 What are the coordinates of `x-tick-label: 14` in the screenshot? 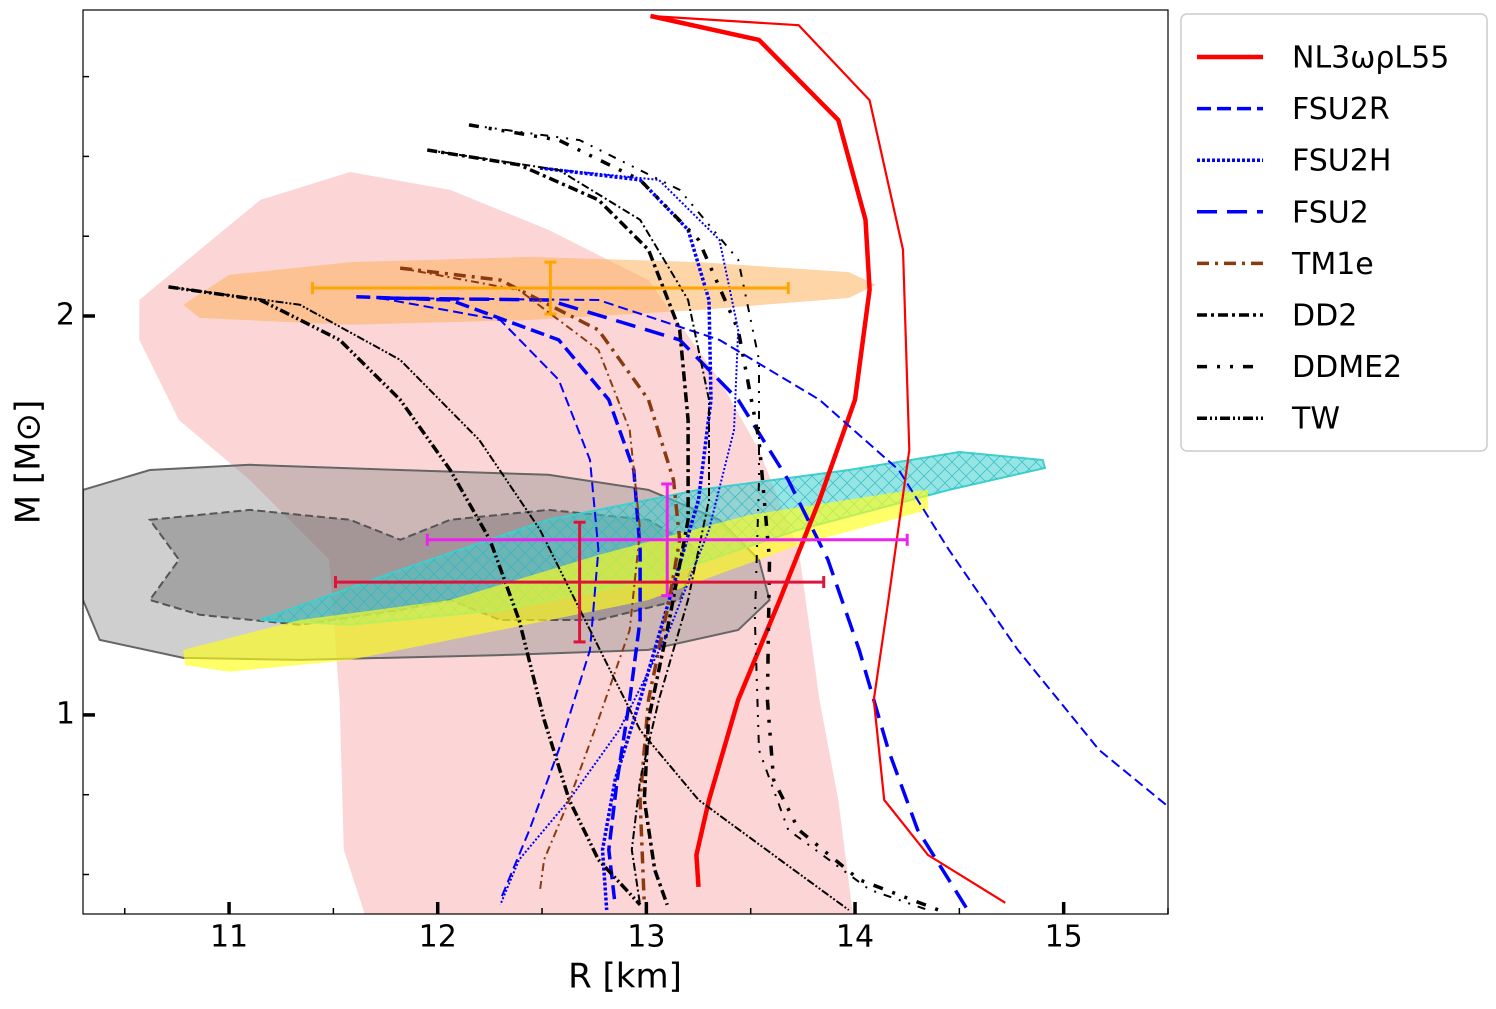 It's located at (855, 937).